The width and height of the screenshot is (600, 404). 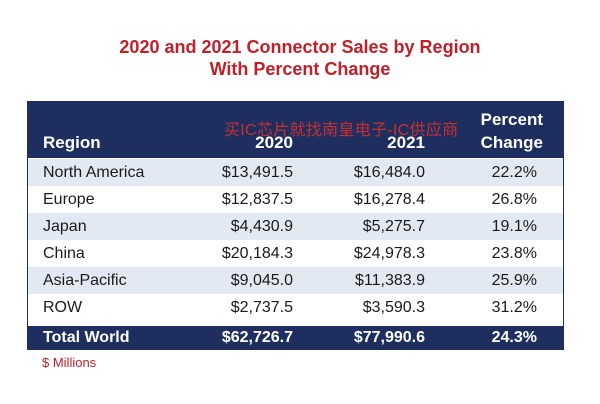 I want to click on value-2020-cell: $12,837.5, so click(x=257, y=199).